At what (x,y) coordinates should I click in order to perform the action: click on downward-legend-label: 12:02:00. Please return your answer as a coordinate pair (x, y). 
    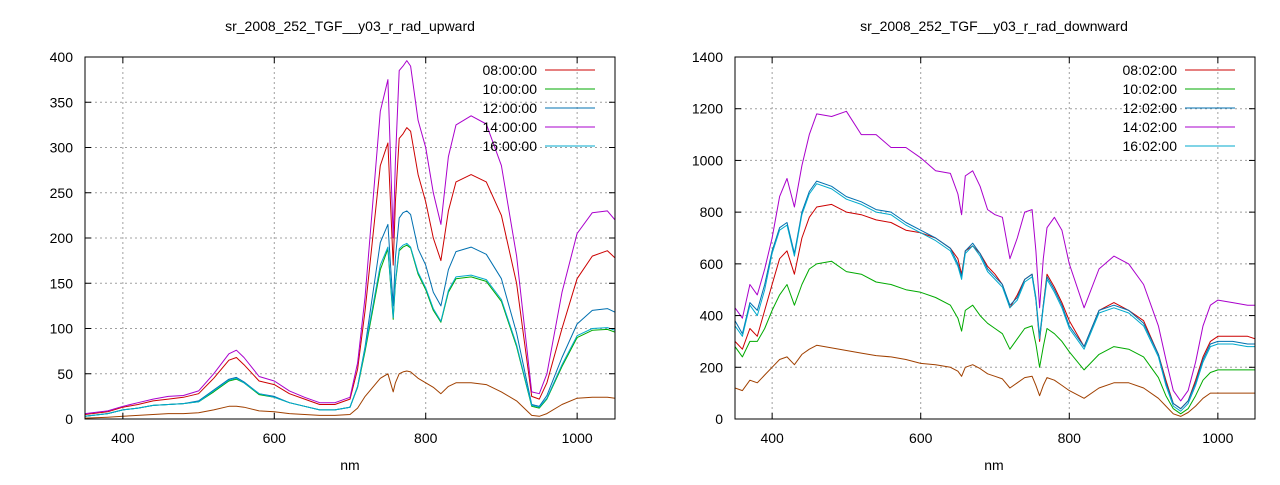
    Looking at the image, I should click on (1150, 108).